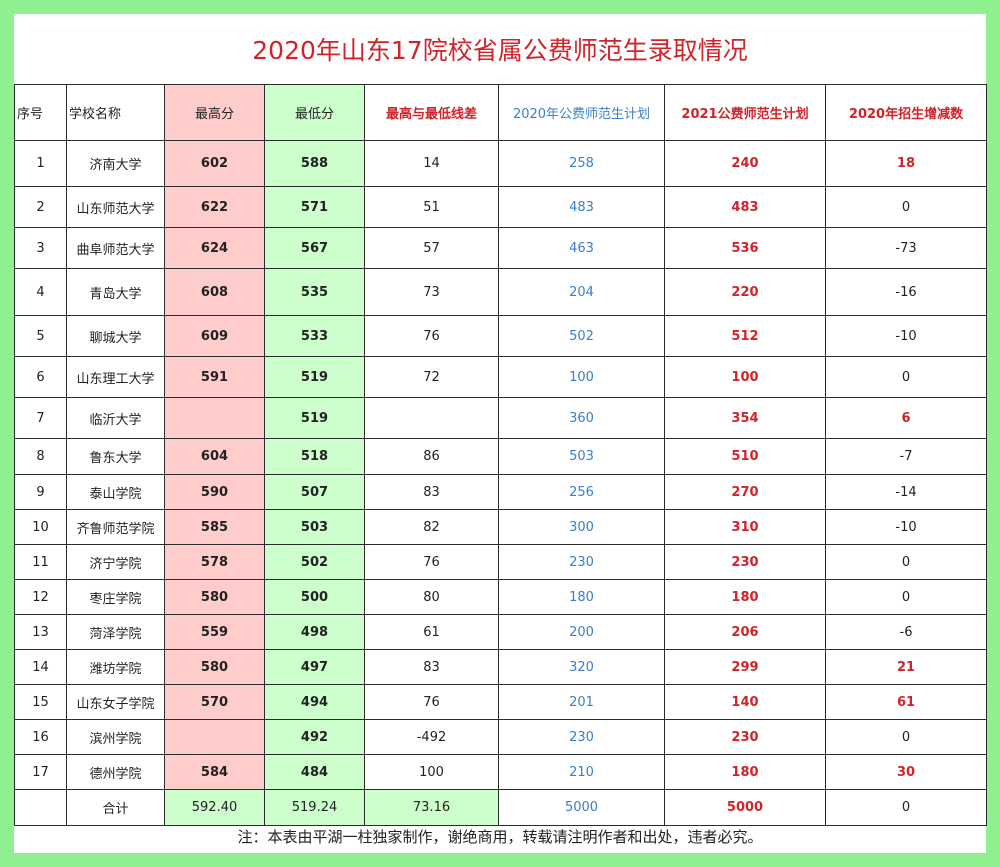  I want to click on table-row: 15 山东女子学院 570 494 76 201 140 61, so click(500, 702).